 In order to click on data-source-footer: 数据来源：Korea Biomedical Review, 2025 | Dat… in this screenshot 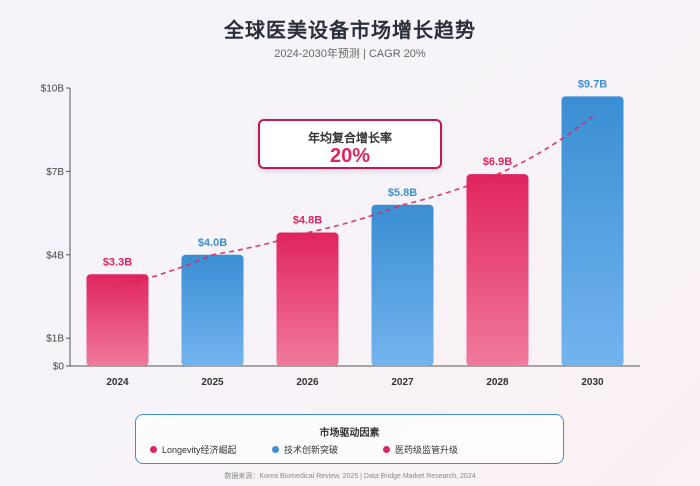, I will do `click(350, 476)`.